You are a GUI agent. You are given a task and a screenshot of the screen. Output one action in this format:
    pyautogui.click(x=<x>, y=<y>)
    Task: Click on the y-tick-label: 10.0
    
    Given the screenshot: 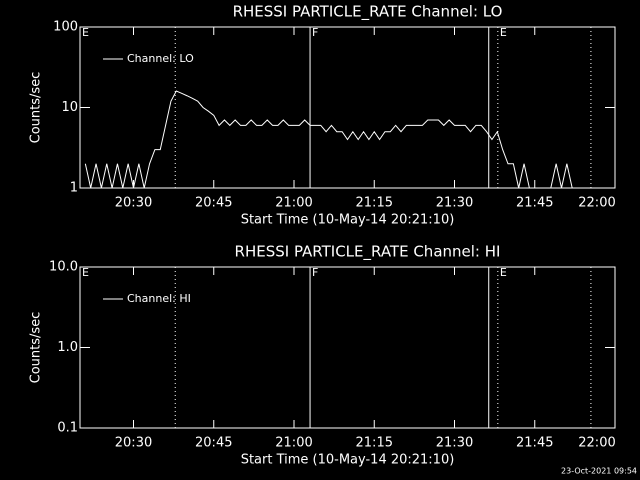 What is the action you would take?
    pyautogui.click(x=63, y=267)
    